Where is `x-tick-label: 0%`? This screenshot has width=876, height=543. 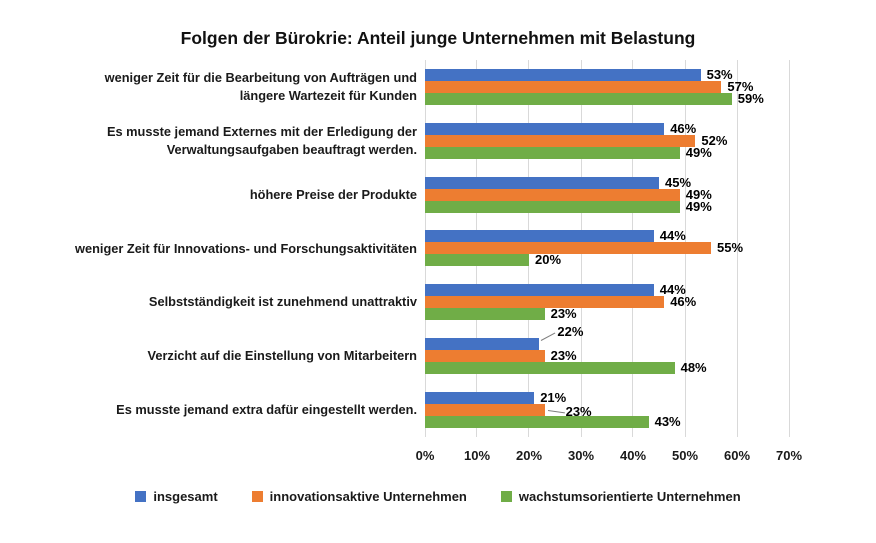 x-tick-label: 0% is located at coordinates (425, 455).